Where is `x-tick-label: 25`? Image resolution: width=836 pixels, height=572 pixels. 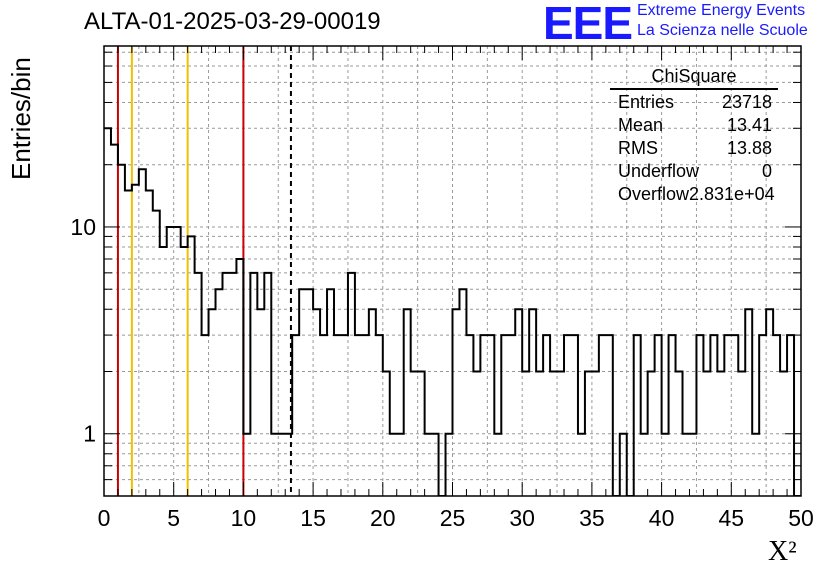
x-tick-label: 25 is located at coordinates (453, 518).